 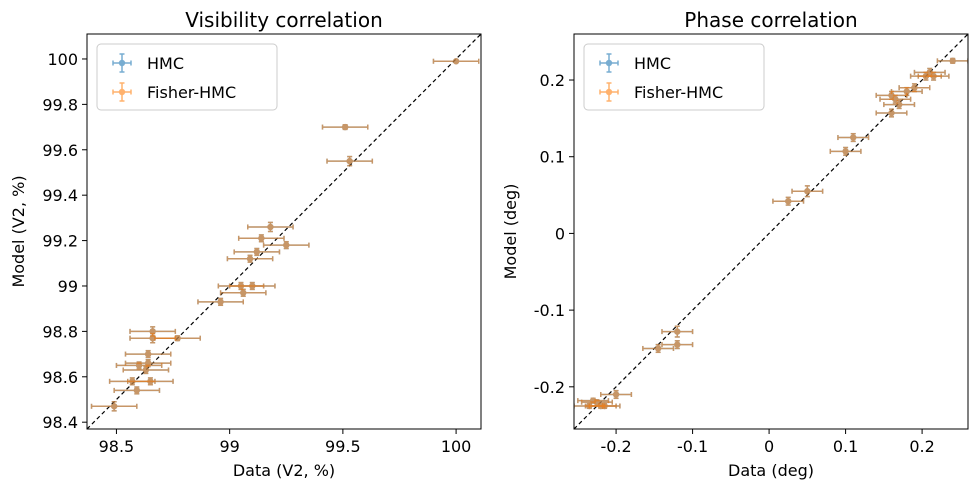 What do you see at coordinates (343, 446) in the screenshot?
I see `x-tick-label: 99.5` at bounding box center [343, 446].